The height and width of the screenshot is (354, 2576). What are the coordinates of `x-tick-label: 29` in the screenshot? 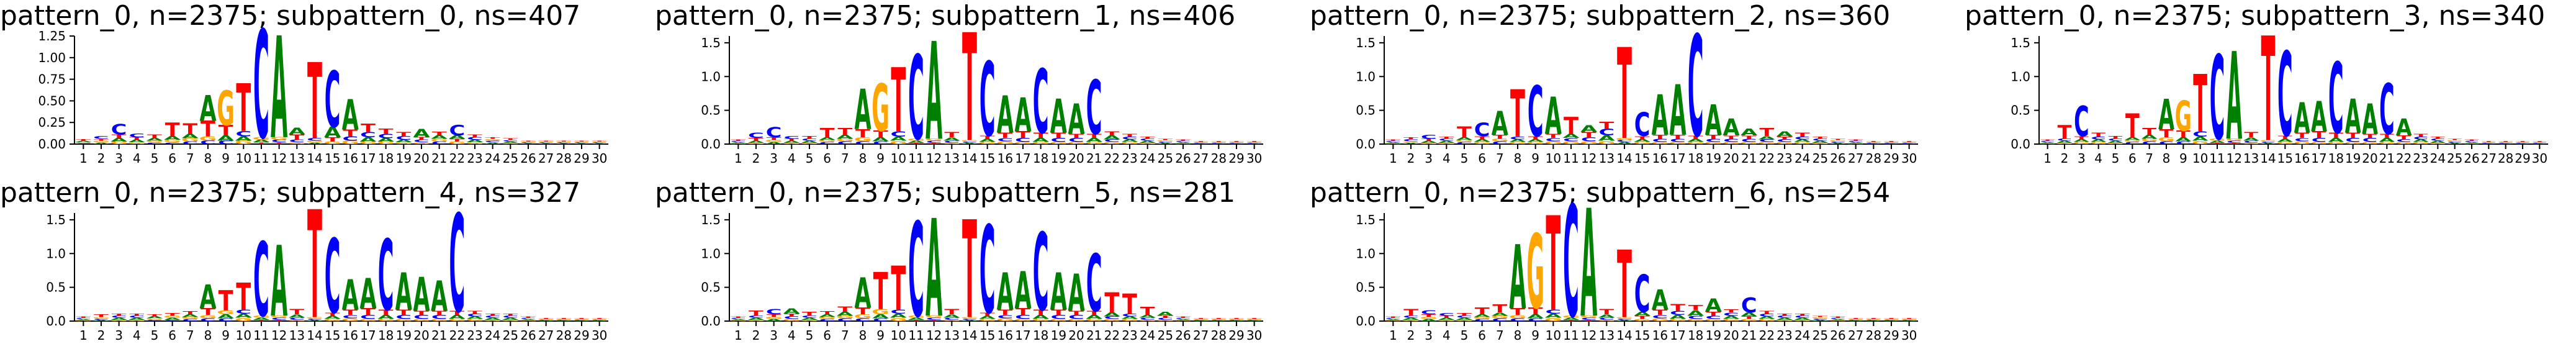 It's located at (1891, 336).